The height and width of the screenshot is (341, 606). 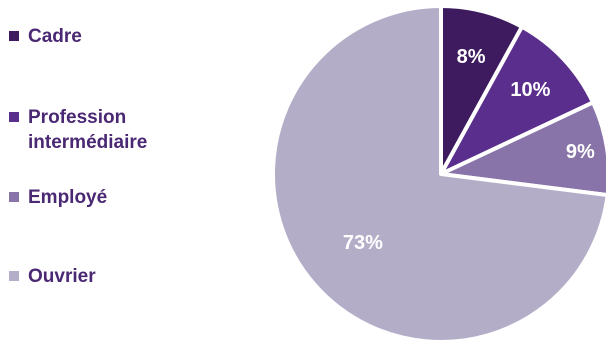 I want to click on legend-label-ouvrier: Ouvrier, so click(x=62, y=276).